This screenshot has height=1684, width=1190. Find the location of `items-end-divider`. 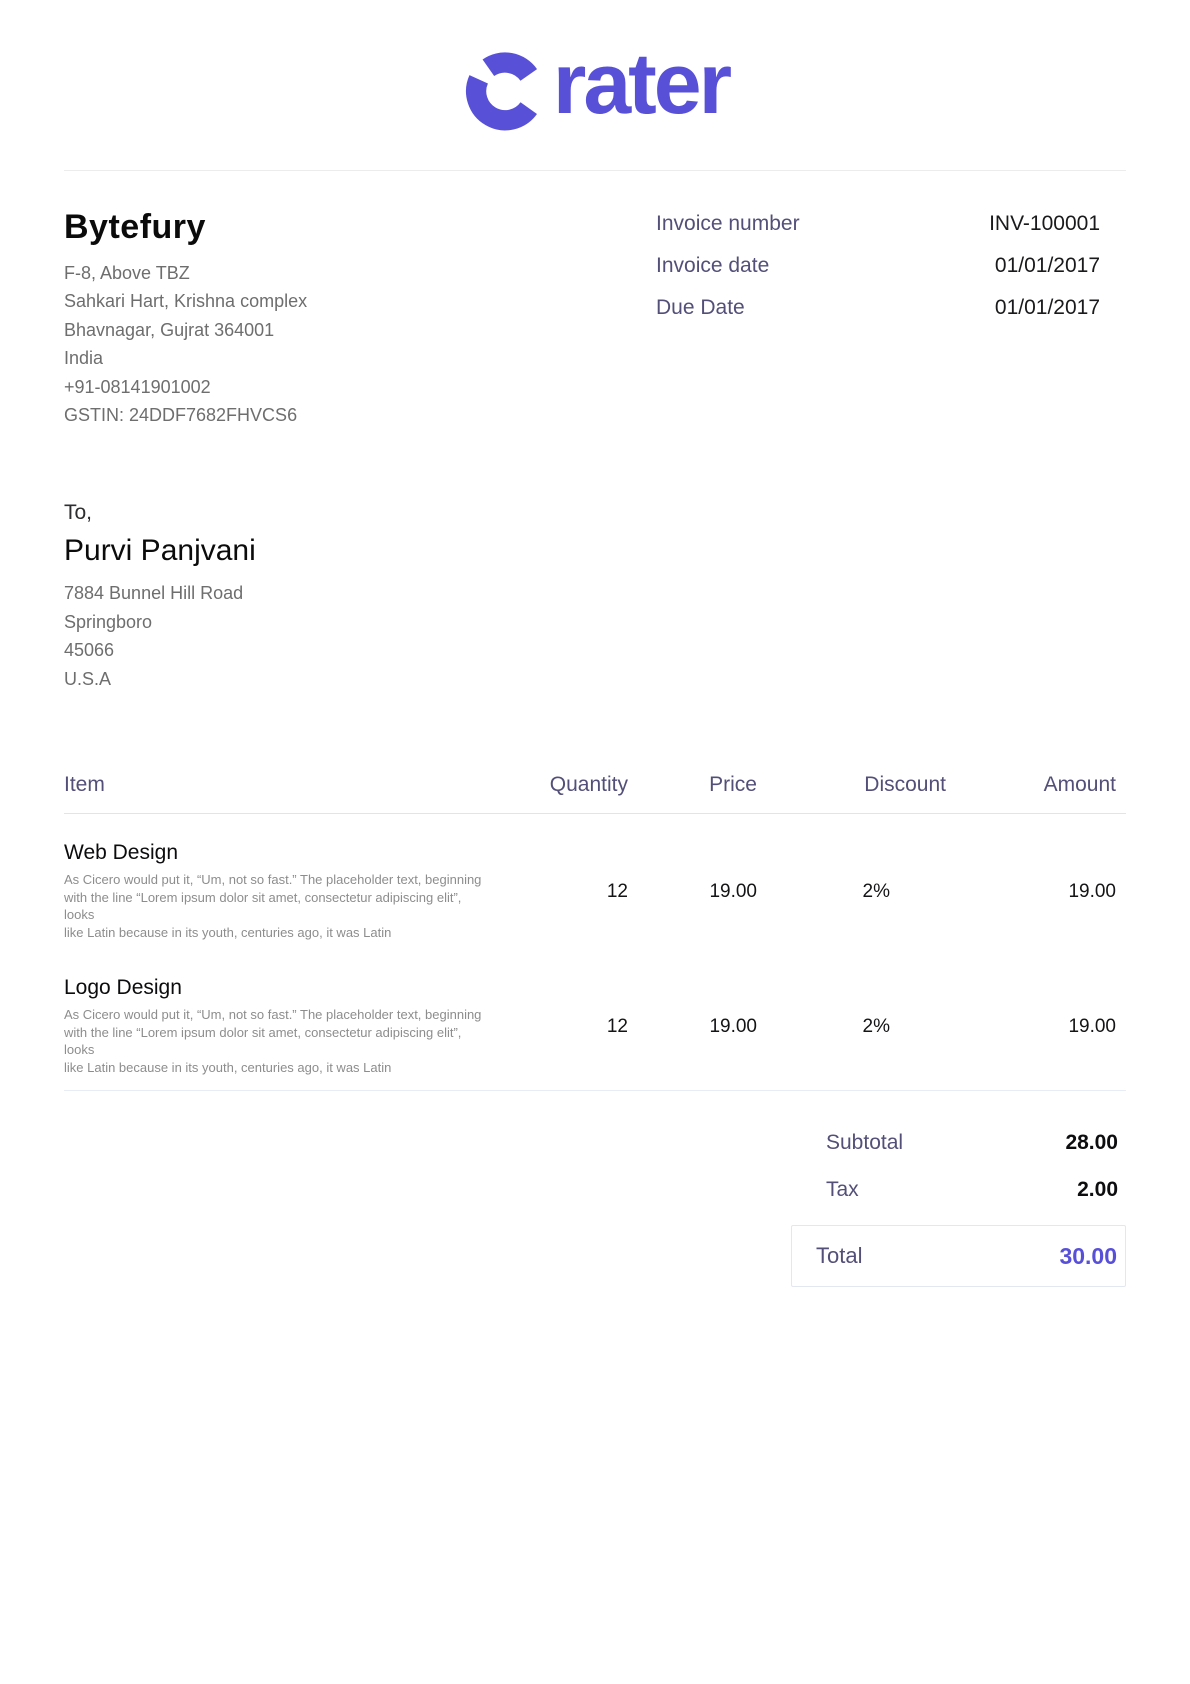

items-end-divider is located at coordinates (595, 1091).